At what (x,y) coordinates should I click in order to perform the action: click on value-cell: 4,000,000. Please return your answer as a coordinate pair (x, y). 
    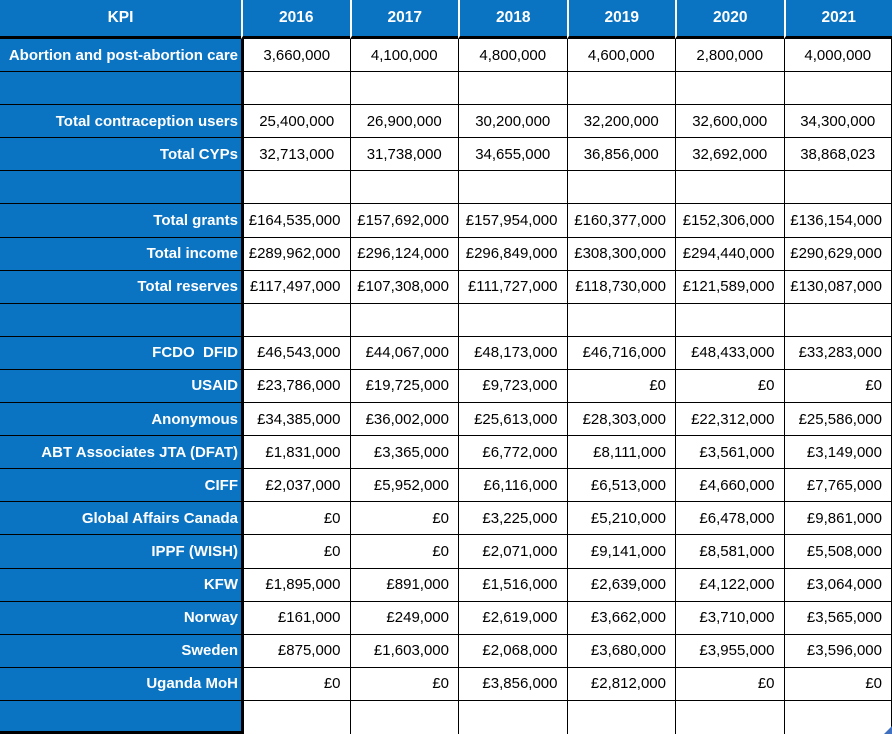
    Looking at the image, I should click on (837, 56).